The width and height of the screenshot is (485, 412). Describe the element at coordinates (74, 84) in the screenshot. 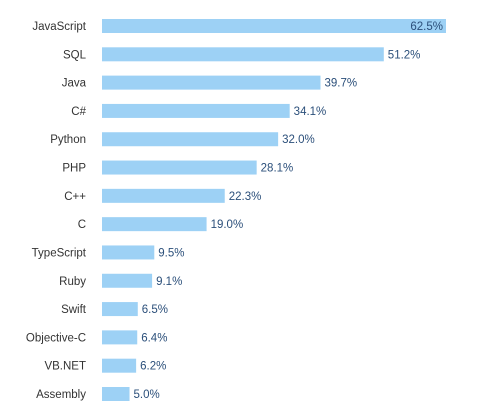

I see `category-label-java: Java` at that location.